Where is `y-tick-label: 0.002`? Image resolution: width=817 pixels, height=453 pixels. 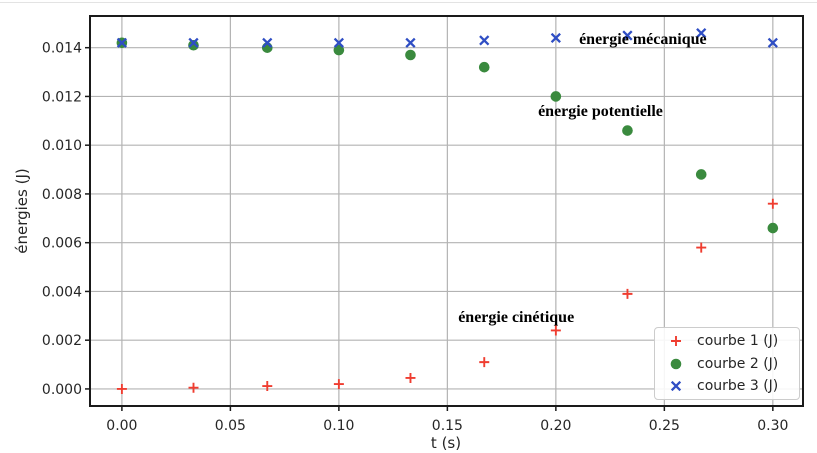 y-tick-label: 0.002 is located at coordinates (62, 341).